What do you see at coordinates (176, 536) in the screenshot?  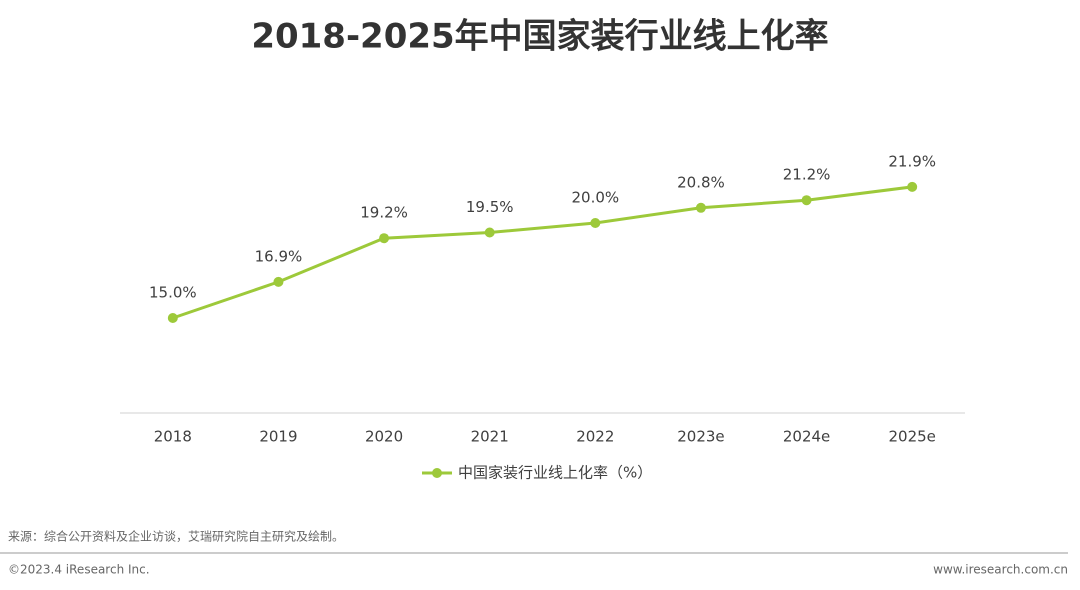 I see `source-note: 来源：综合公开资料及企业访谈，艾瑞研究院自主研究及绘制。` at bounding box center [176, 536].